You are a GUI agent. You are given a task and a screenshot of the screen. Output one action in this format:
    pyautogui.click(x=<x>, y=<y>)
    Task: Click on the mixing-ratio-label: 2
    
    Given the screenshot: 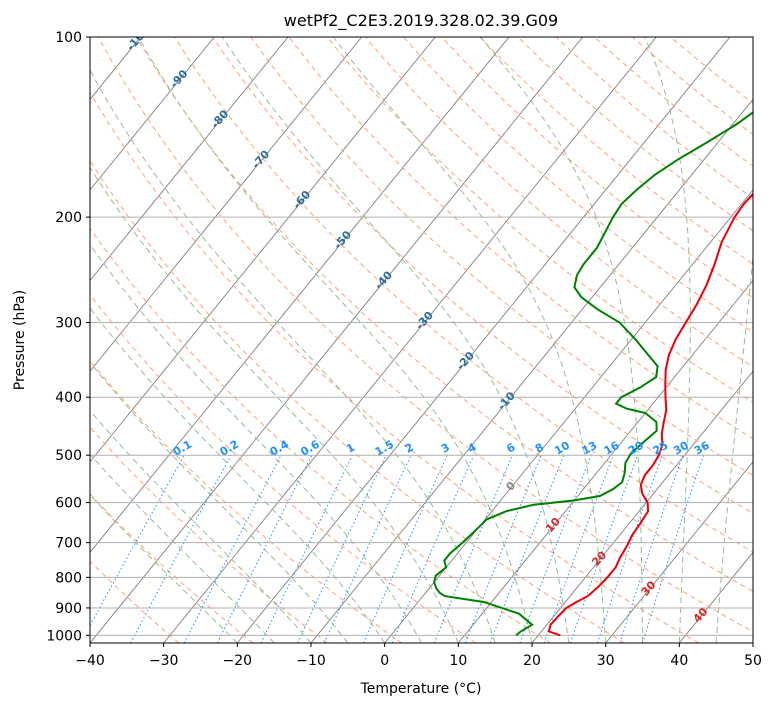 What is the action you would take?
    pyautogui.click(x=409, y=448)
    